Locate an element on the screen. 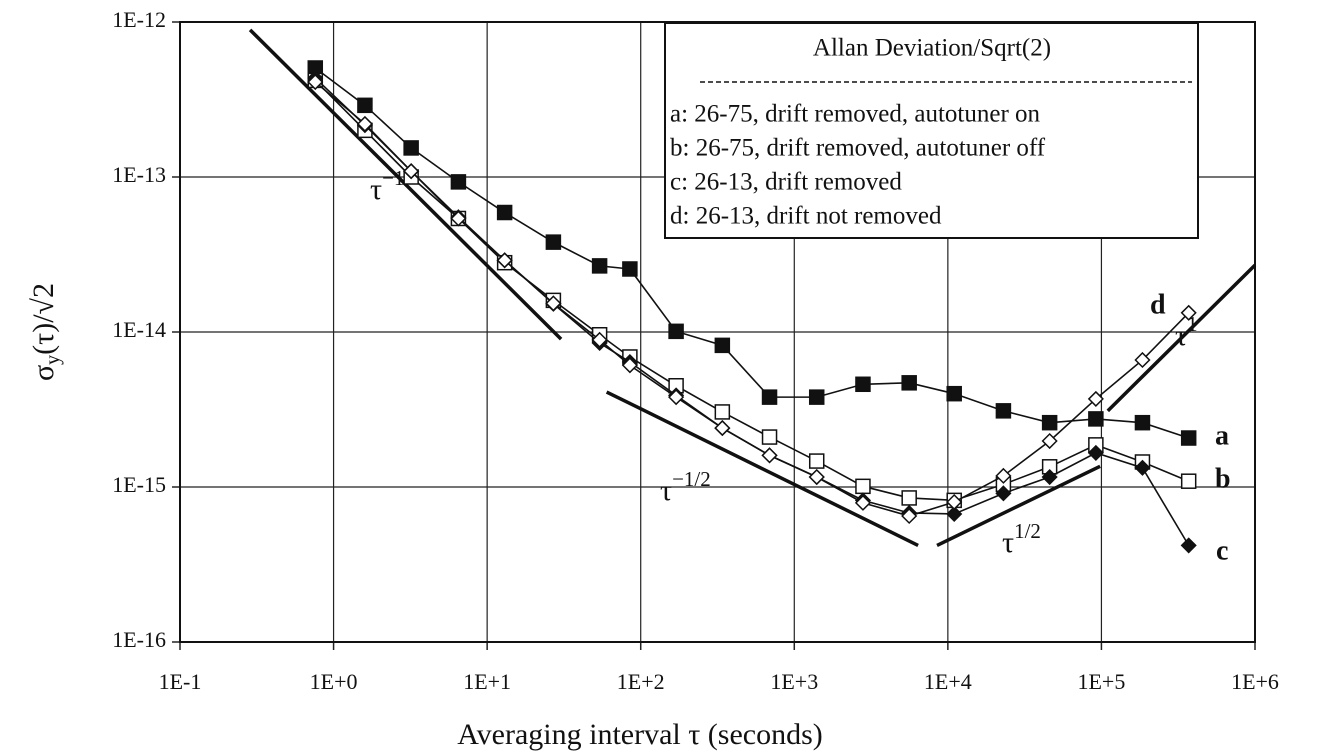  x-tick-label: 1E+5 is located at coordinates (1101, 681).